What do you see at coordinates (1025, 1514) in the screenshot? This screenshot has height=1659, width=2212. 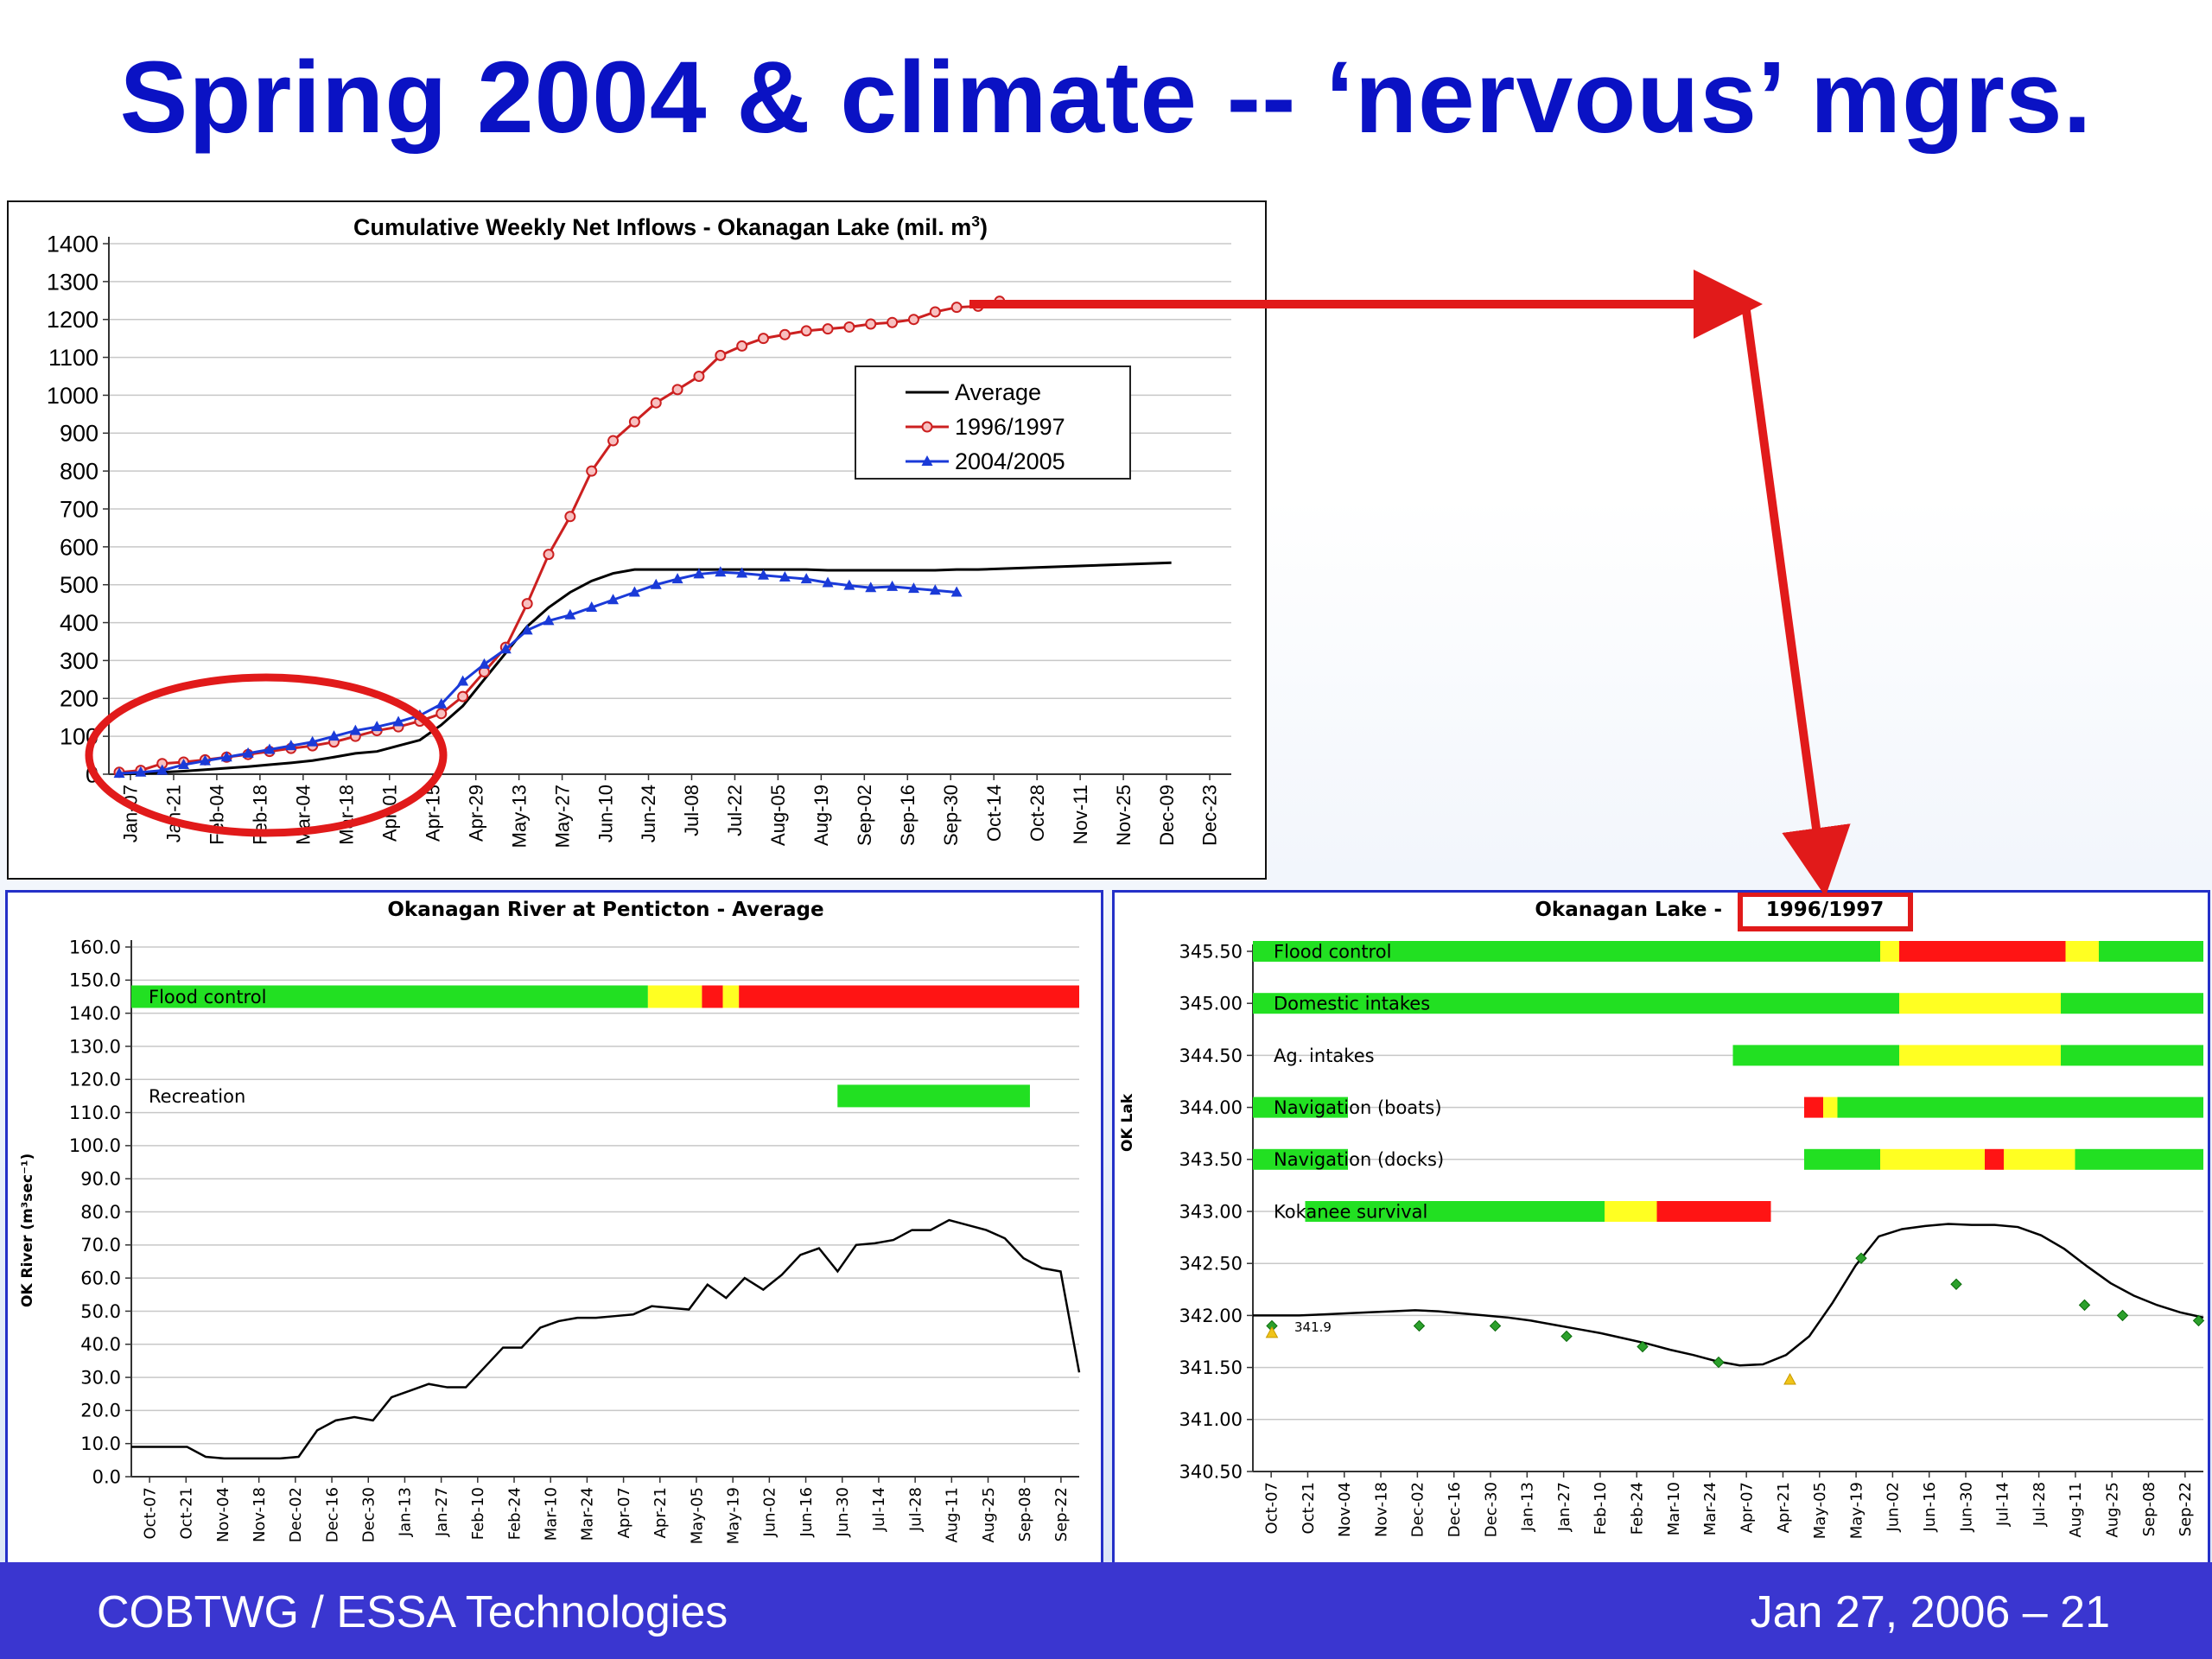 I see `x-tick-label: Sep-08` at bounding box center [1025, 1514].